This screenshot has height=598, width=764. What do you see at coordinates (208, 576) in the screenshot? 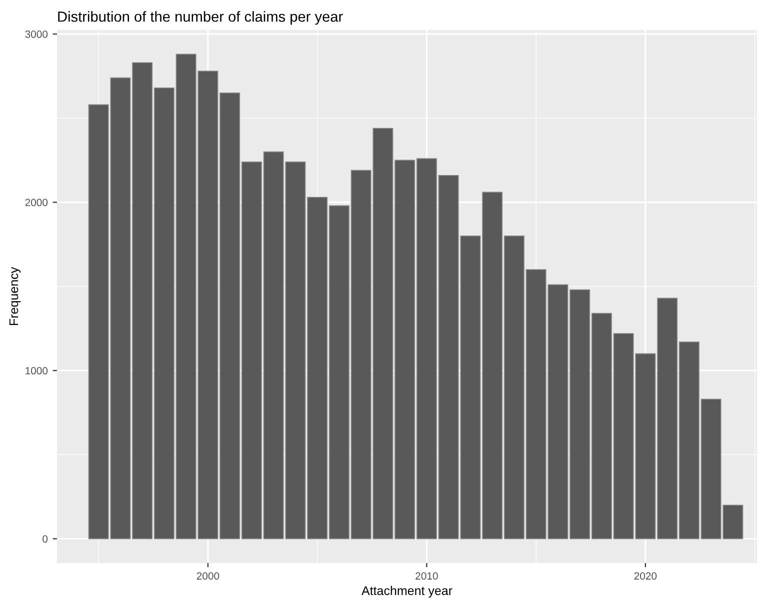
I see `x-tick-label: 2000` at bounding box center [208, 576].